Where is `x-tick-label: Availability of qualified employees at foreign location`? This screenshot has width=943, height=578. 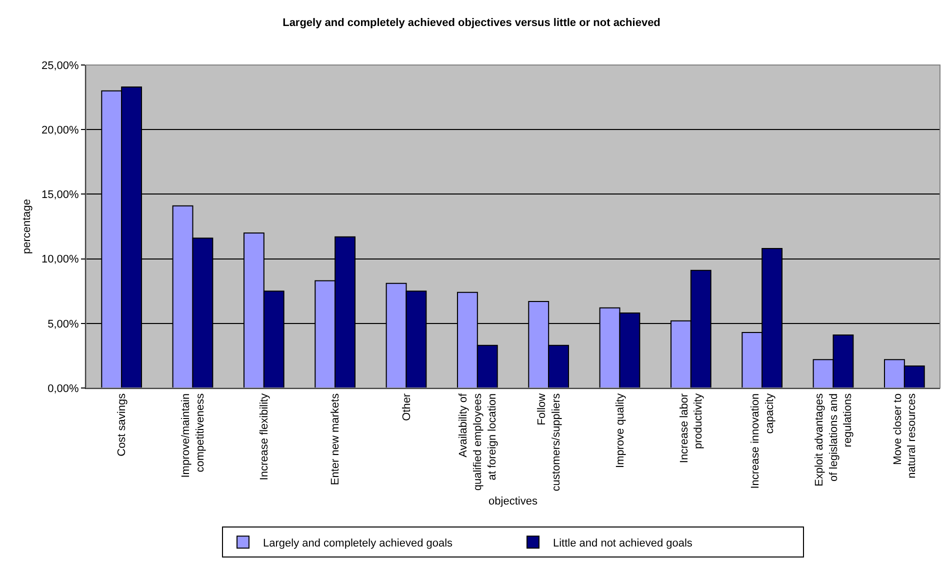 x-tick-label: Availability of qualified employees at foreign location is located at coordinates (478, 441).